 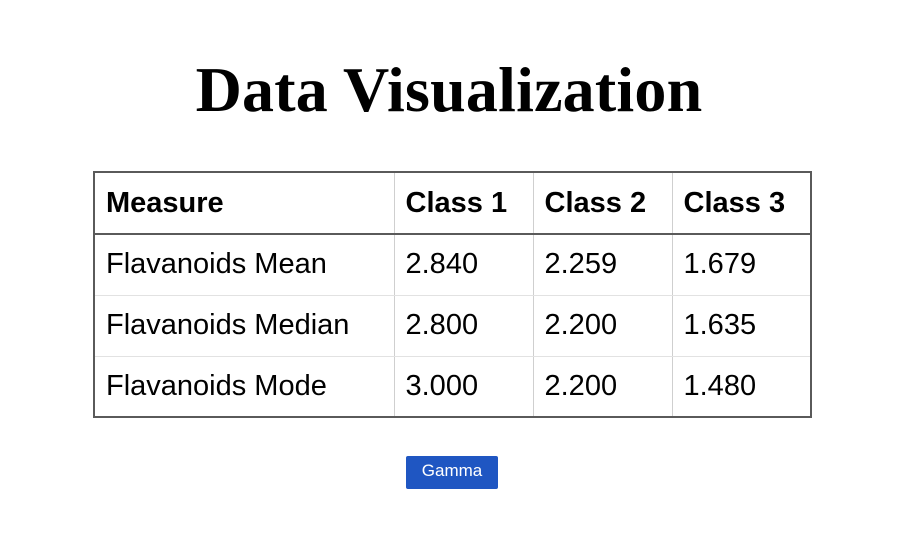 I want to click on cell-class-3: 1.679, so click(x=741, y=265).